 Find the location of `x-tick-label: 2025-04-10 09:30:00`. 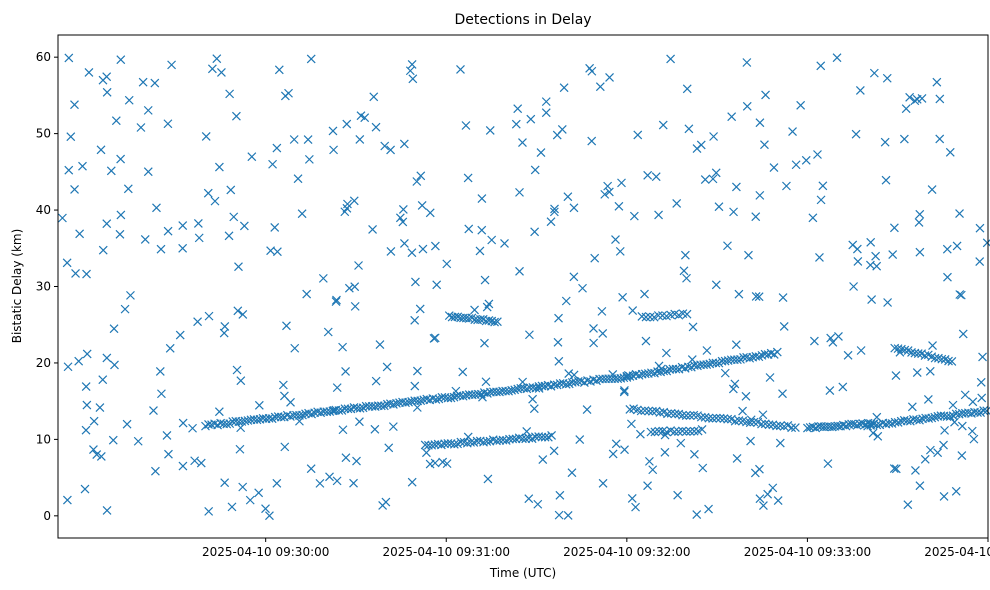

x-tick-label: 2025-04-10 09:30:00 is located at coordinates (265, 552).